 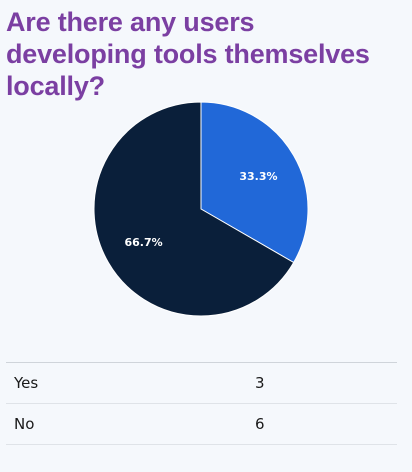 What do you see at coordinates (24, 424) in the screenshot?
I see `row-label: No` at bounding box center [24, 424].